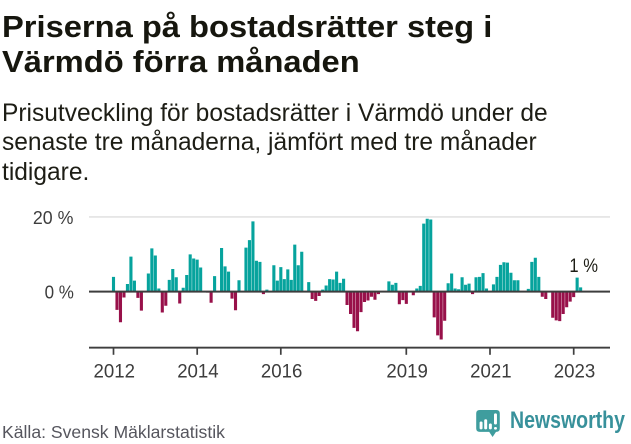  Describe the element at coordinates (575, 372) in the screenshot. I see `svg-text: 2023` at that location.